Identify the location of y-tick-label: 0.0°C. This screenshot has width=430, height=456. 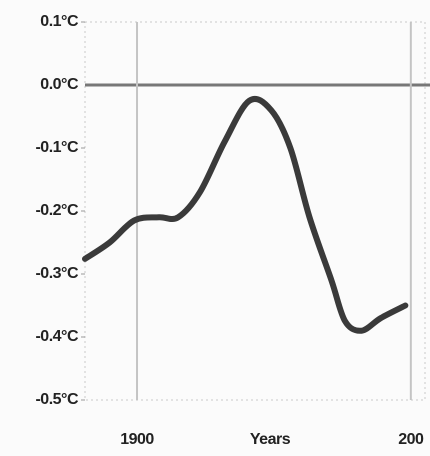
(59, 84).